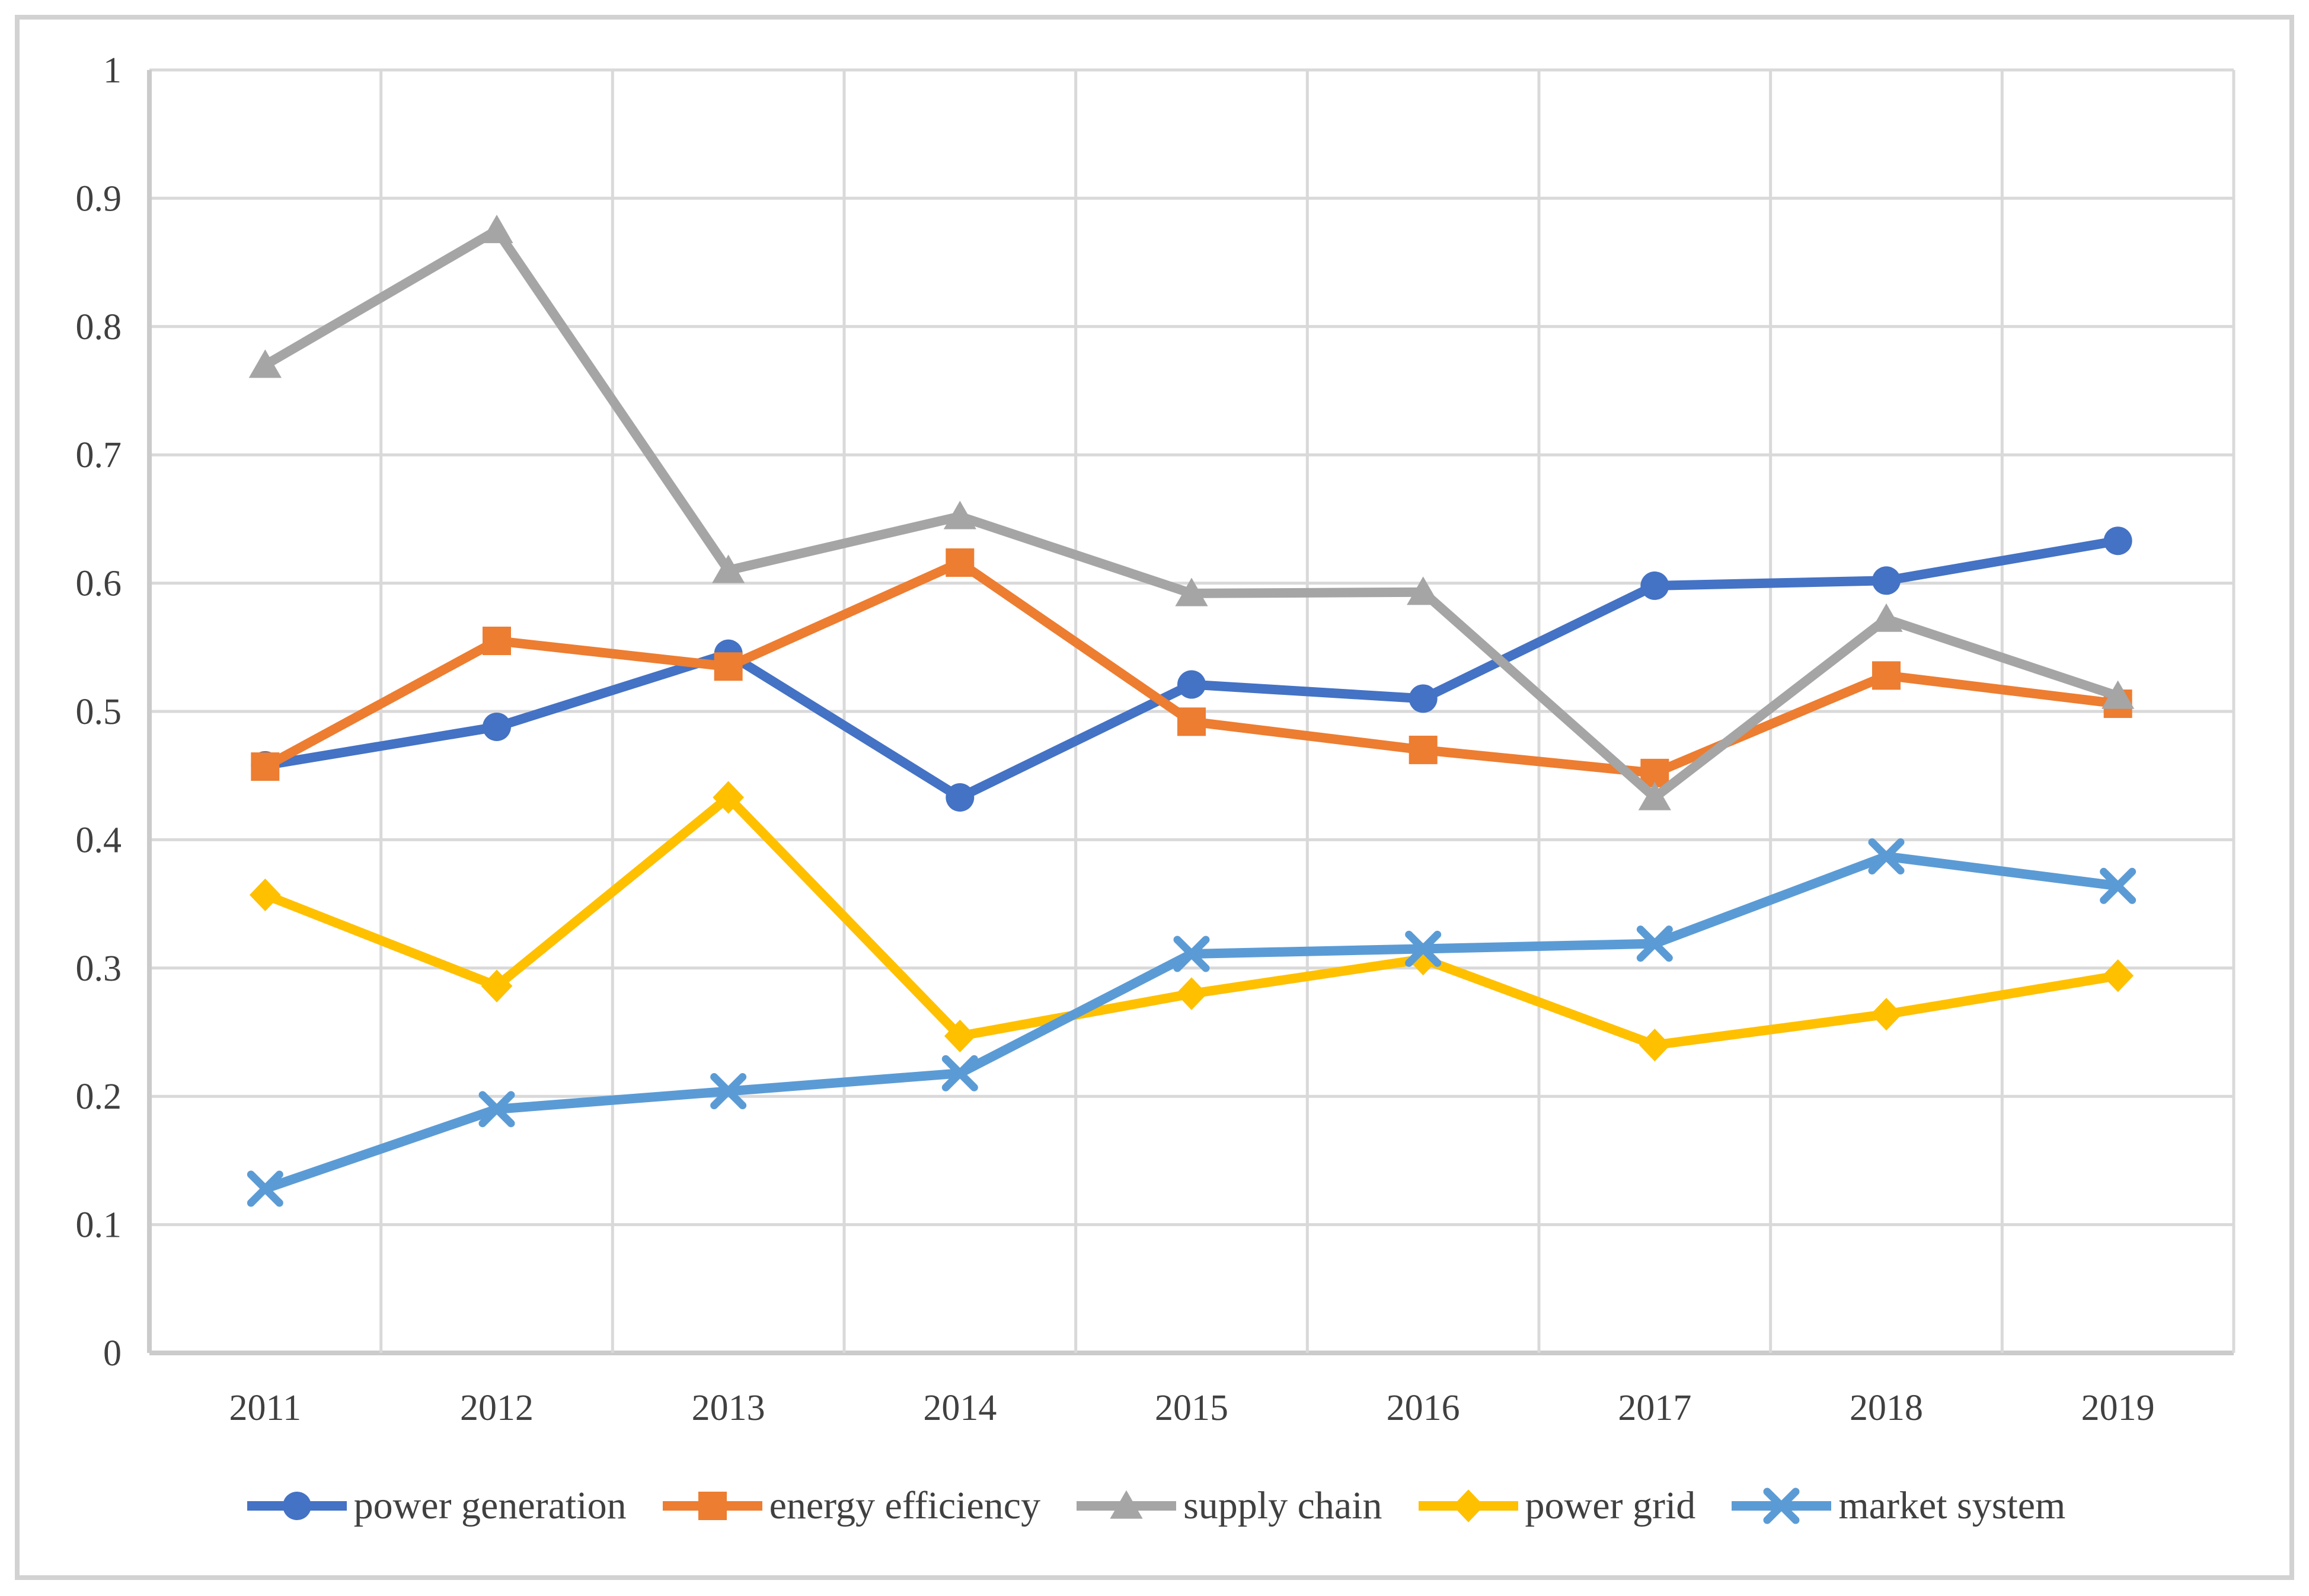 The height and width of the screenshot is (1596, 2309). I want to click on y-tick-label: 0.7, so click(99, 455).